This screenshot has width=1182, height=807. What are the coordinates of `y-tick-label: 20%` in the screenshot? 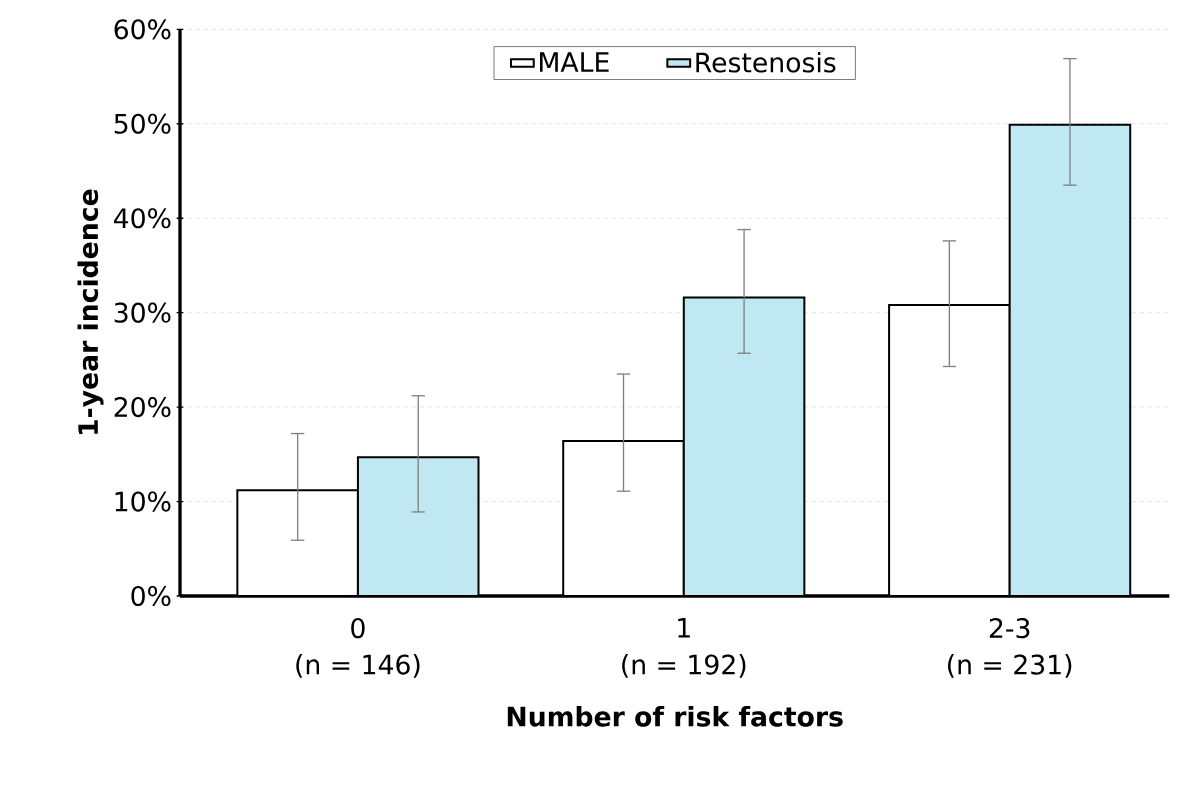 It's located at (142, 407).